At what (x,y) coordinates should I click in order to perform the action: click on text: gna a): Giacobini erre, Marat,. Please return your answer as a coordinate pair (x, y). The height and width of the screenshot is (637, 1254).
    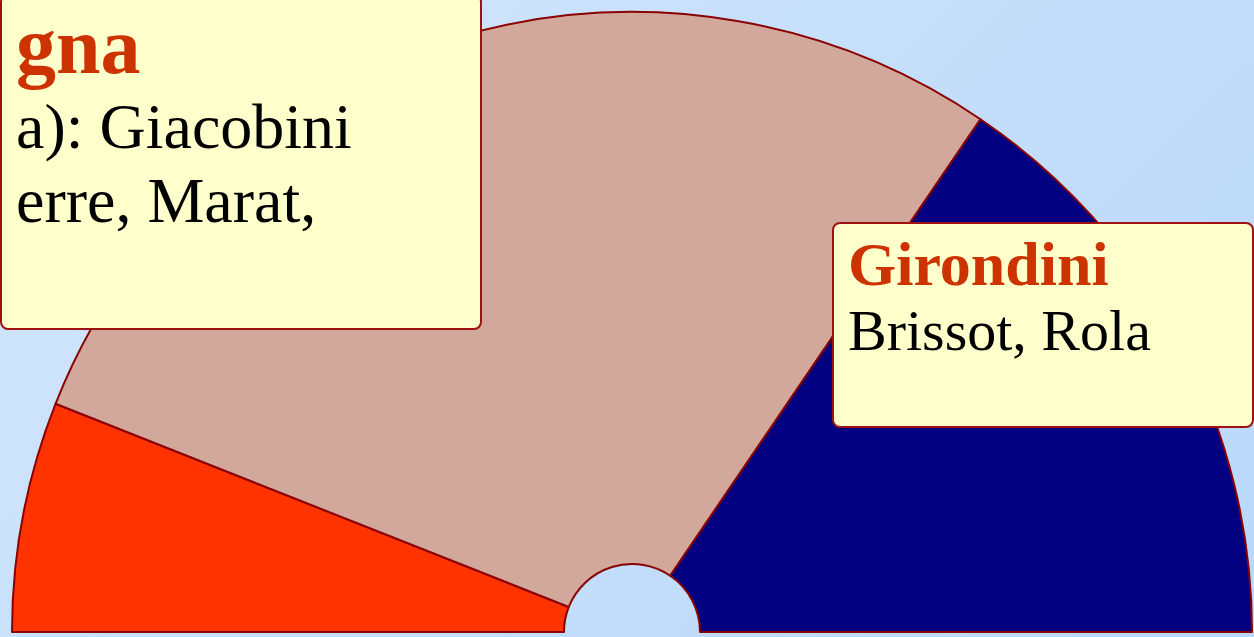
    Looking at the image, I should click on (184, 120).